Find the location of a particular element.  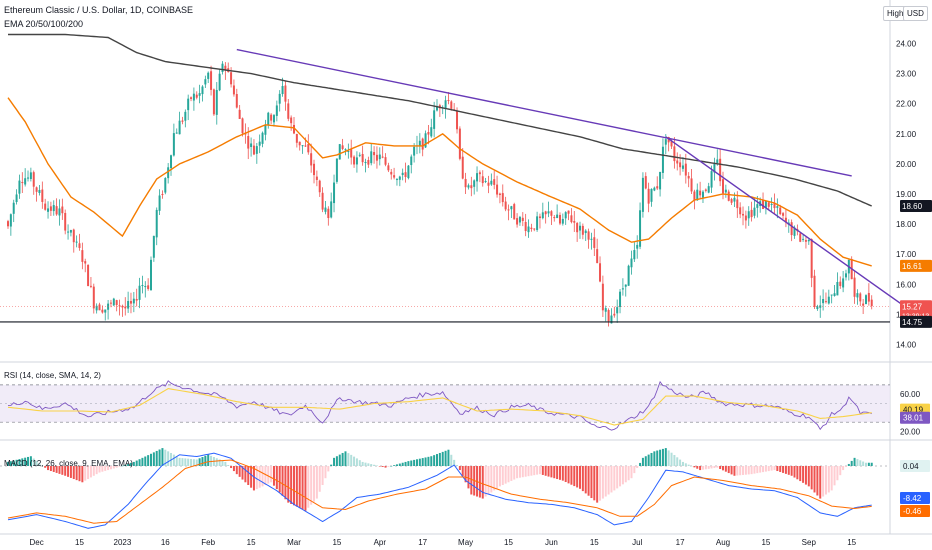

trendline is located at coordinates (784, 221).